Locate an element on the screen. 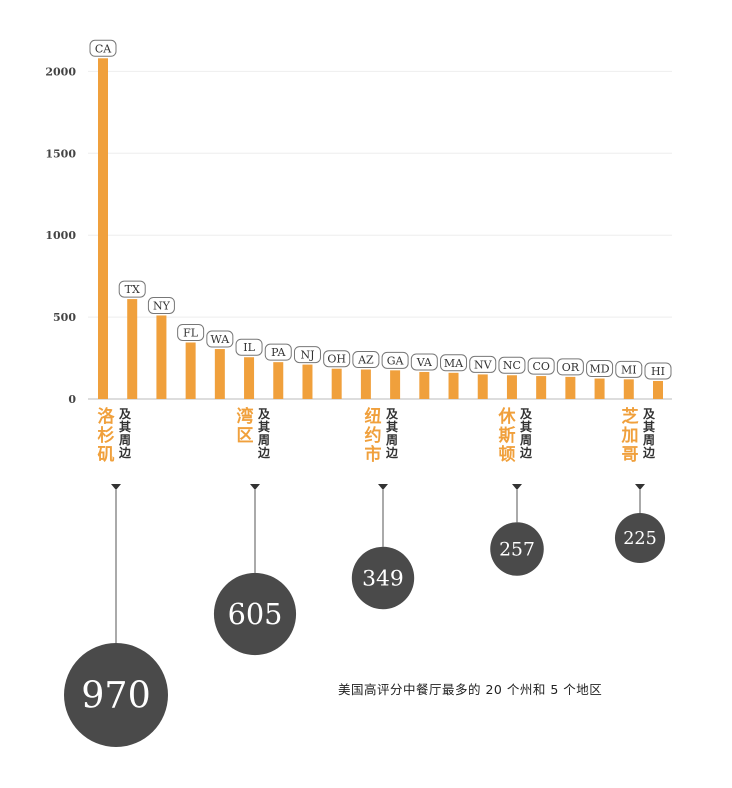  y-tick-label: 0 is located at coordinates (72, 399).